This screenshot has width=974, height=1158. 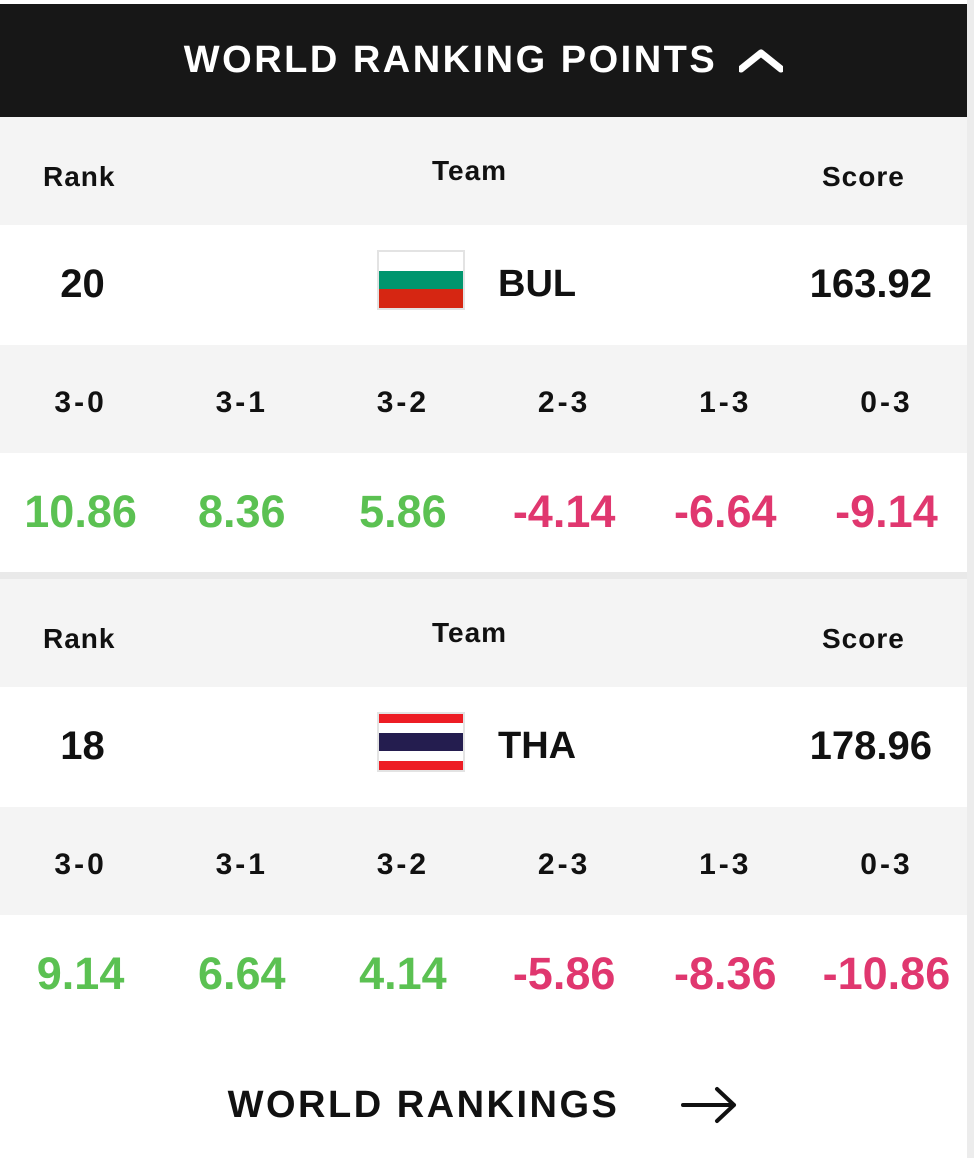 I want to click on result-value: -6.64, so click(x=725, y=511).